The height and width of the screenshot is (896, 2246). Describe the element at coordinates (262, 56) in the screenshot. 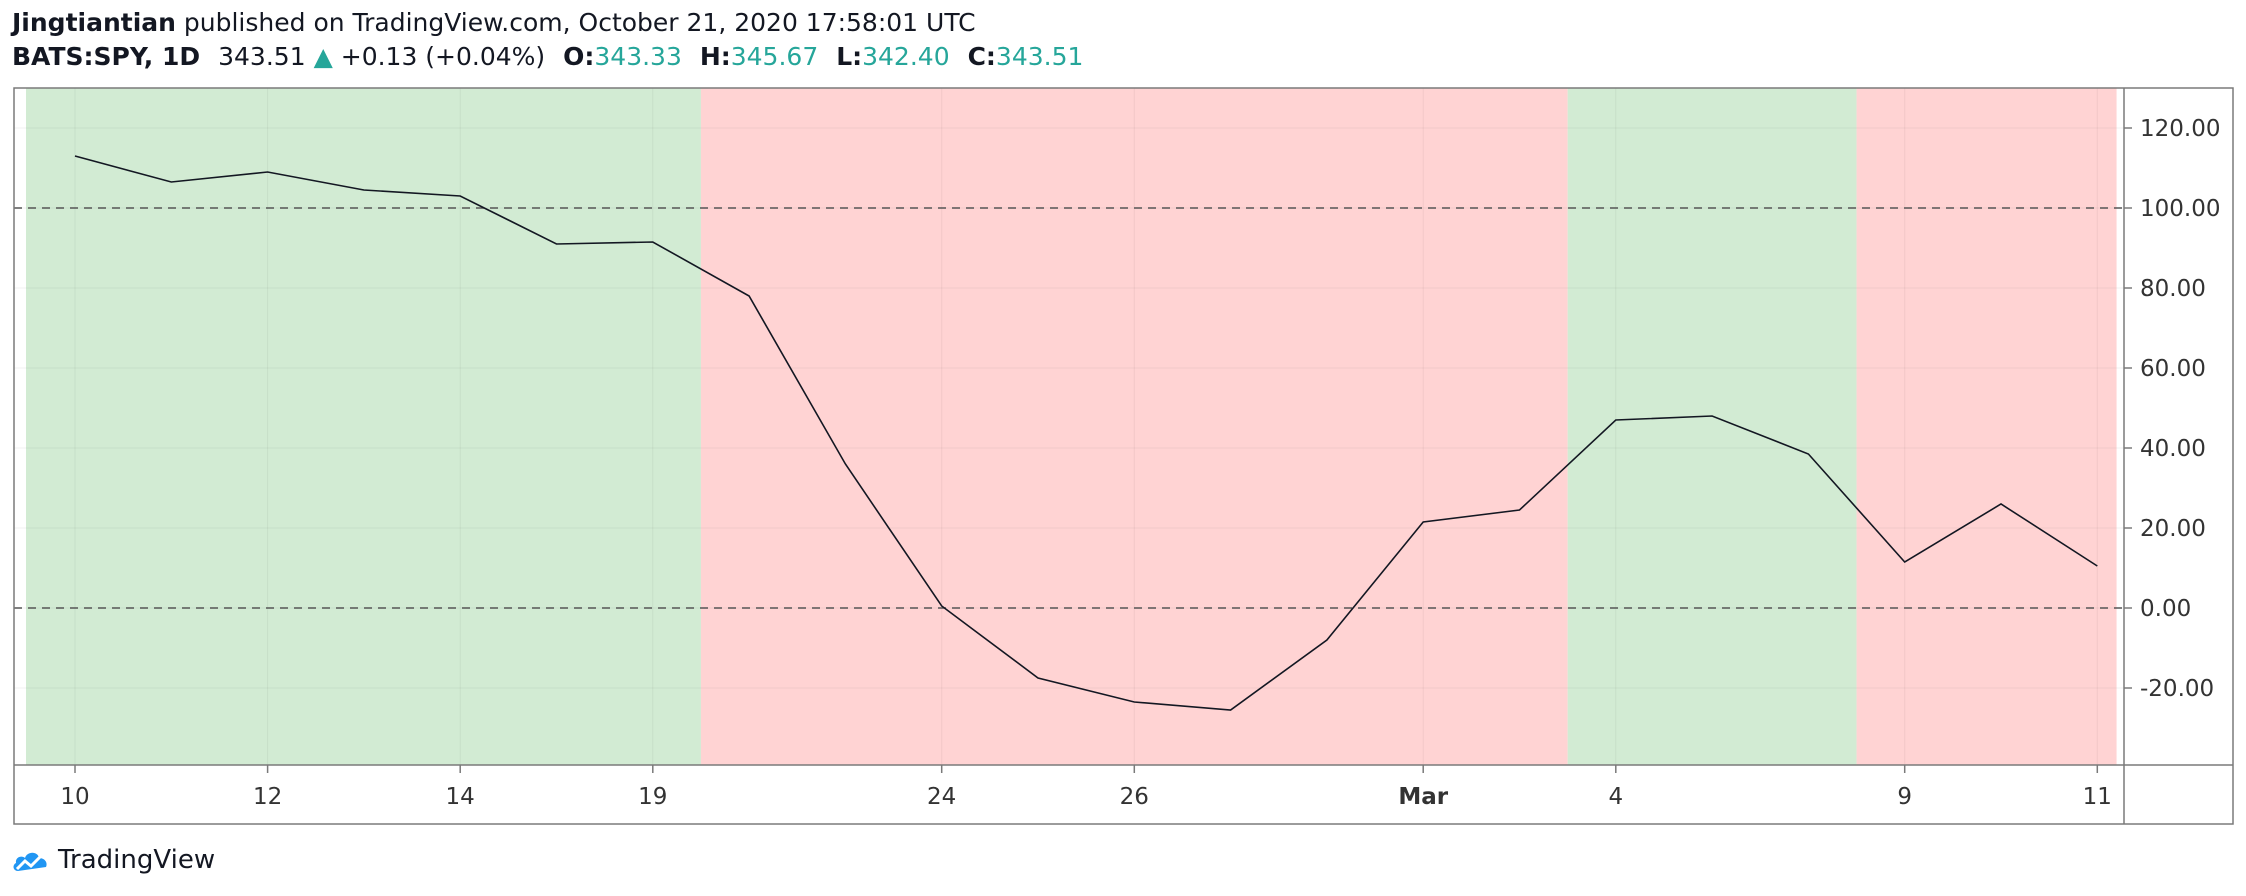

I see `last-price: 343.51` at that location.